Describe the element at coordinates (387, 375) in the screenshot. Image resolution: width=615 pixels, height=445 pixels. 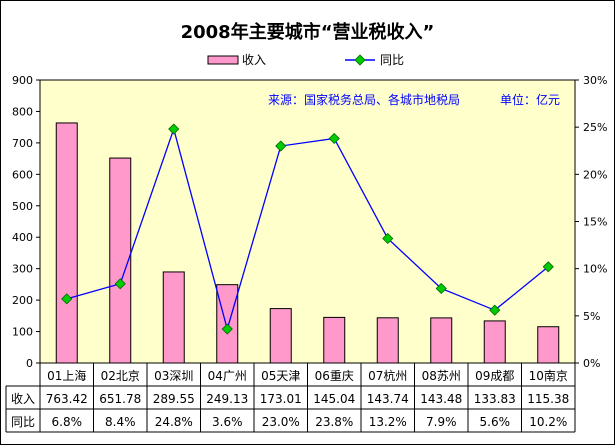
I see `category-label: 07杭州` at that location.